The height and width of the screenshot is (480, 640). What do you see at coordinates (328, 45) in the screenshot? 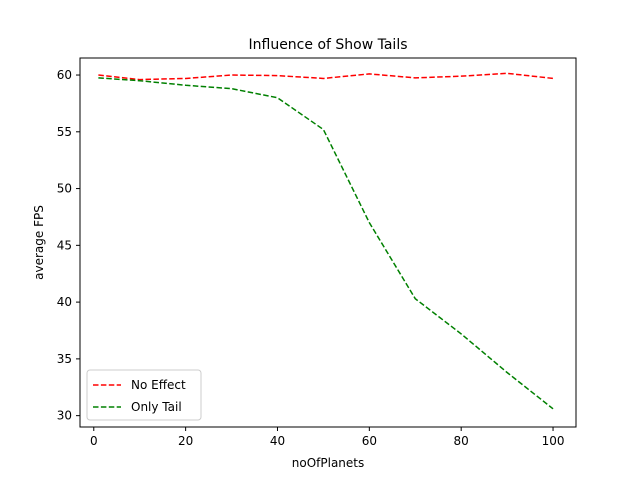
I see `chart-title: Influence of Show Tails` at bounding box center [328, 45].